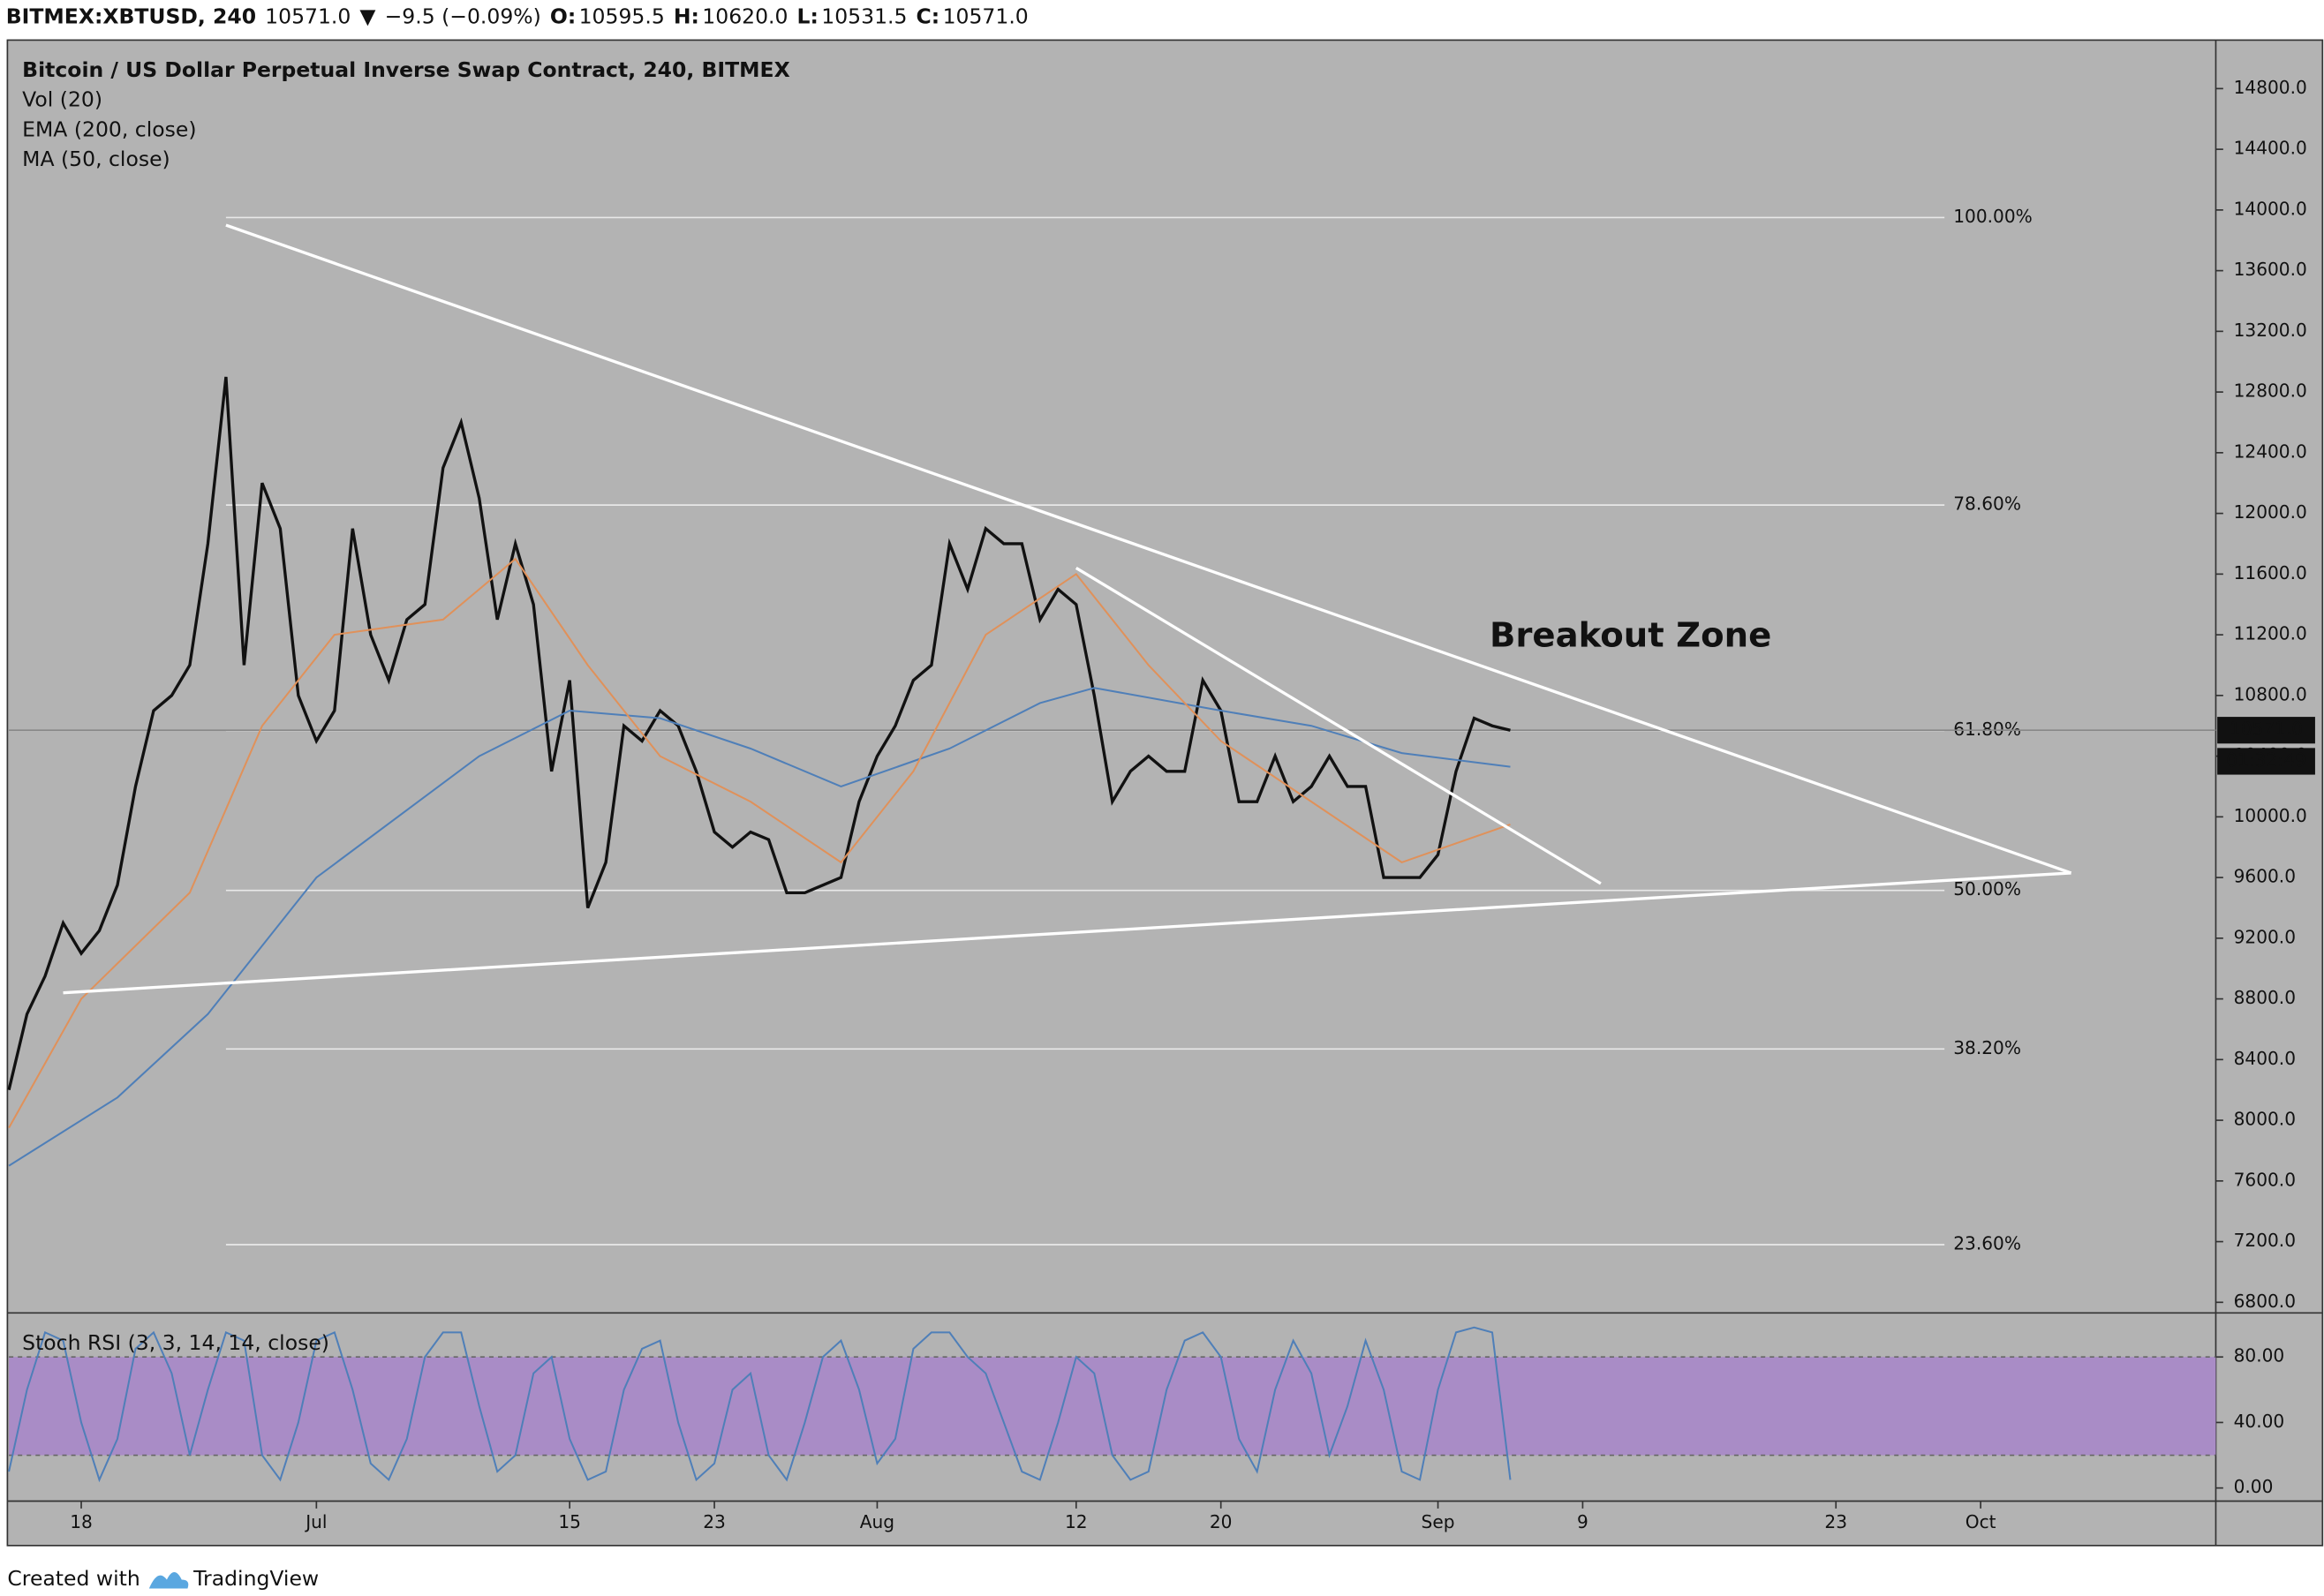  I want to click on x-tick-label: 20, so click(1222, 1521).